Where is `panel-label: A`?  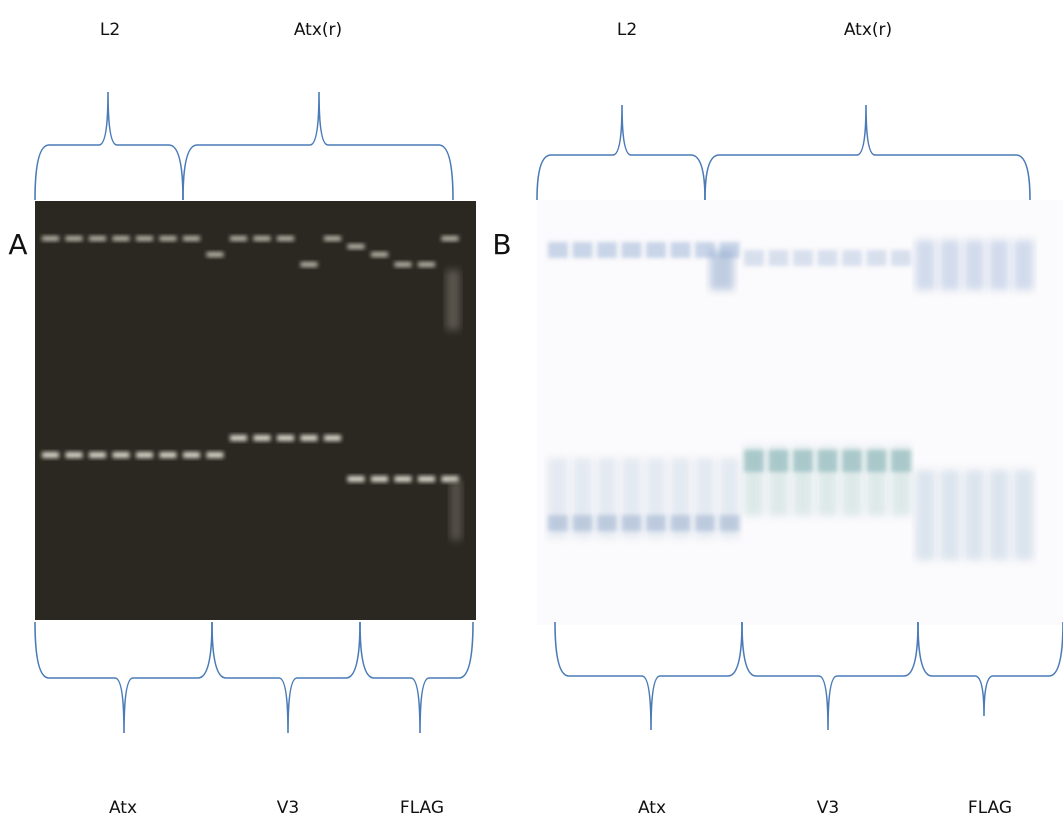
panel-label: A is located at coordinates (17, 244).